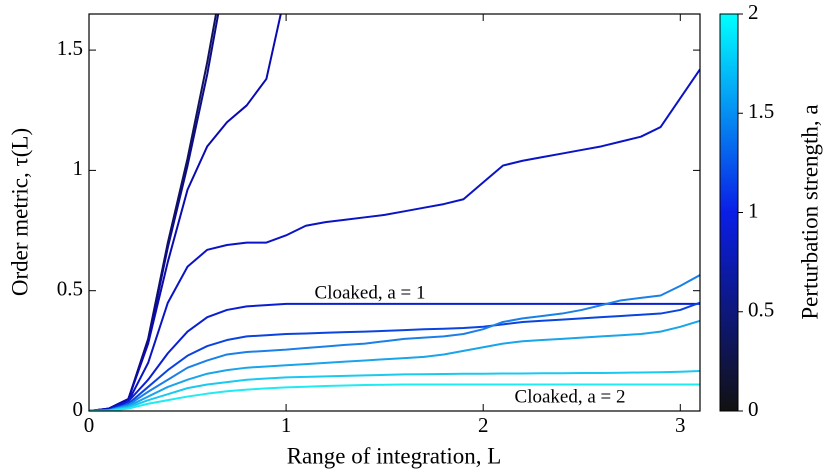 This screenshot has height=476, width=830. Describe the element at coordinates (286, 425) in the screenshot. I see `x-tick-label: 1` at that location.